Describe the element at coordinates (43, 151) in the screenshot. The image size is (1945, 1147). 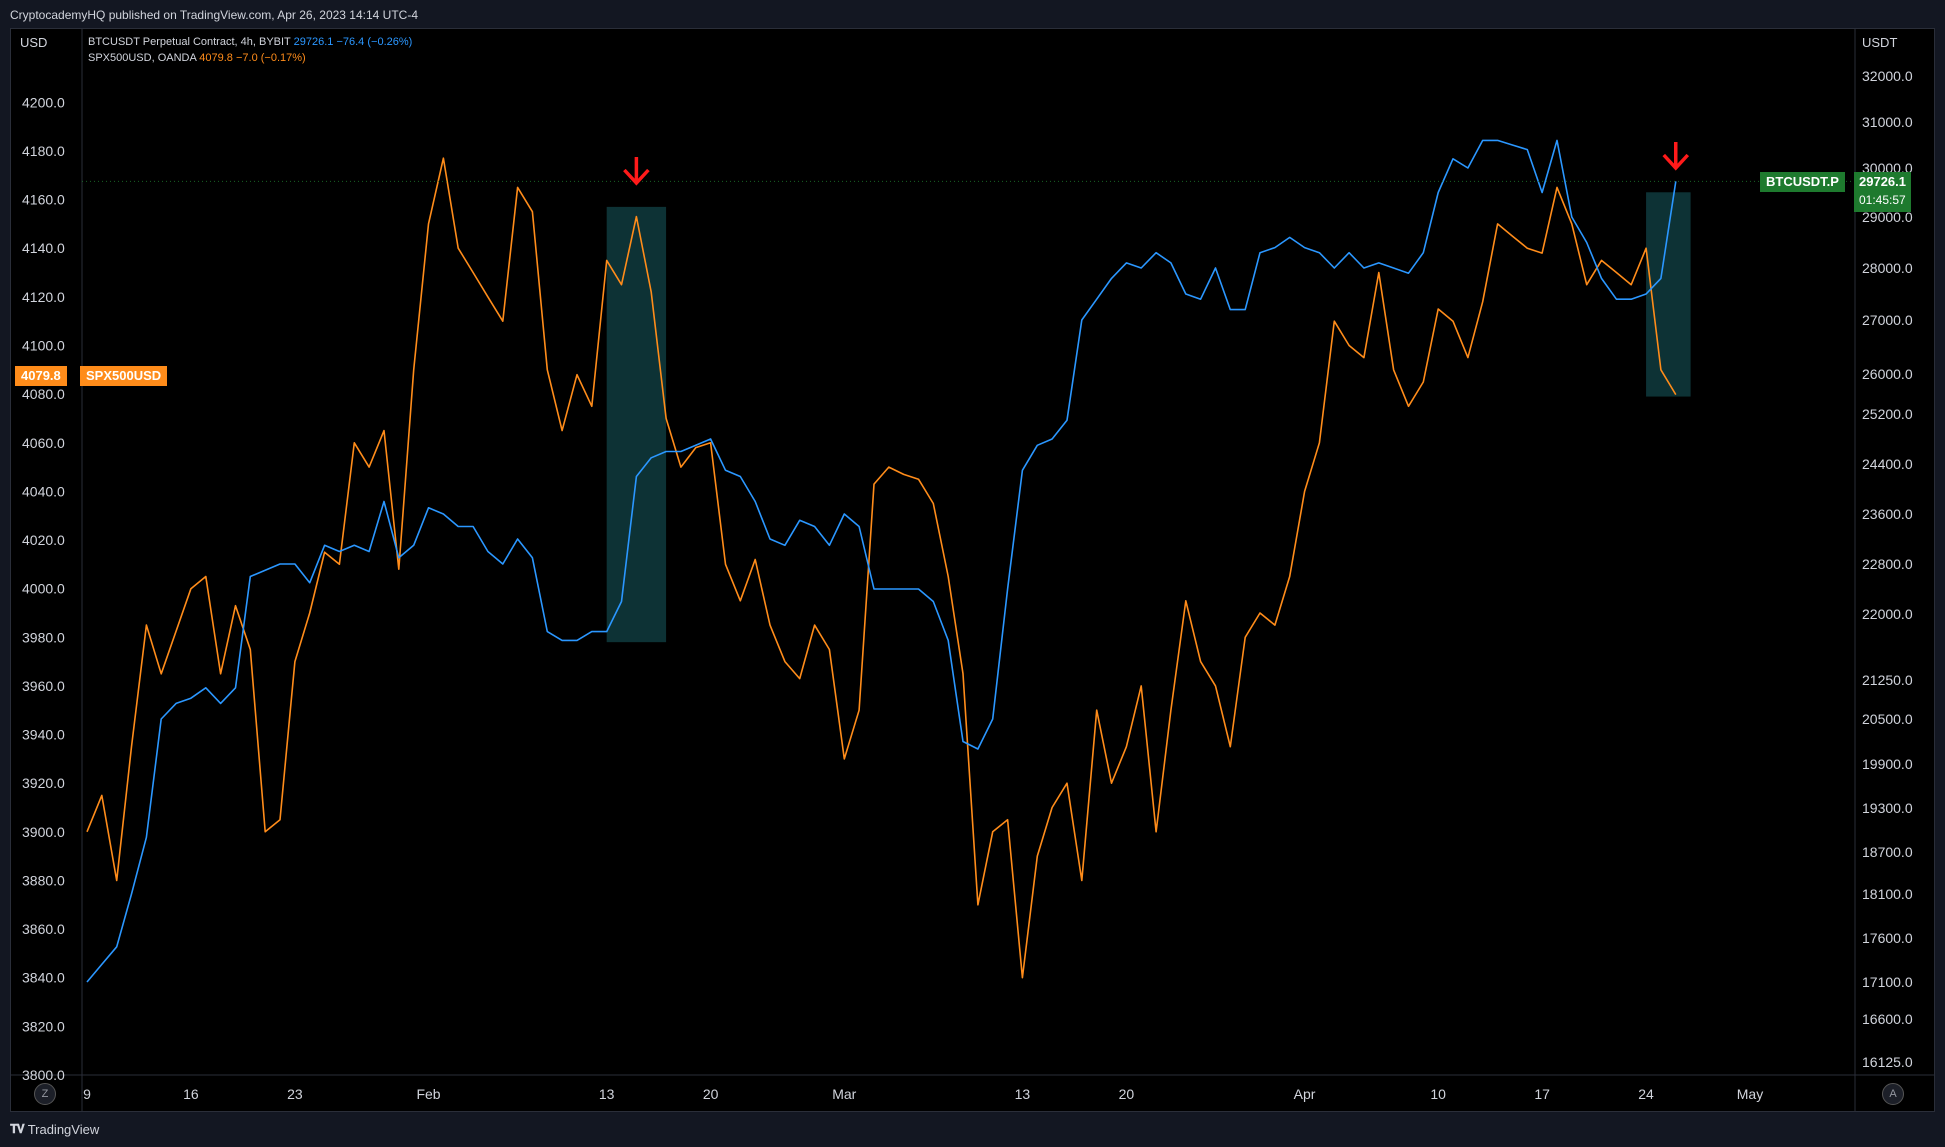
I see `left-axis-tick: 4180.0` at that location.